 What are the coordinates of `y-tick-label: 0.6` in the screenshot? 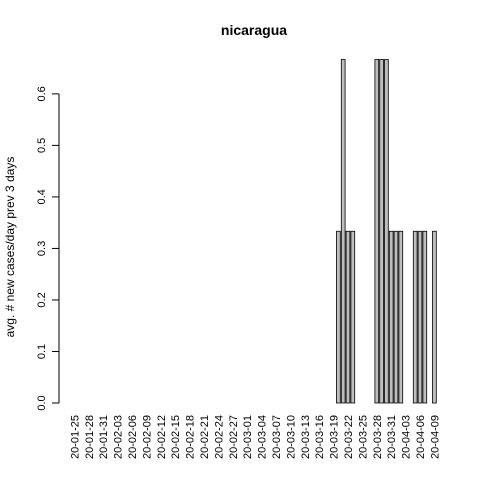 It's located at (42, 93).